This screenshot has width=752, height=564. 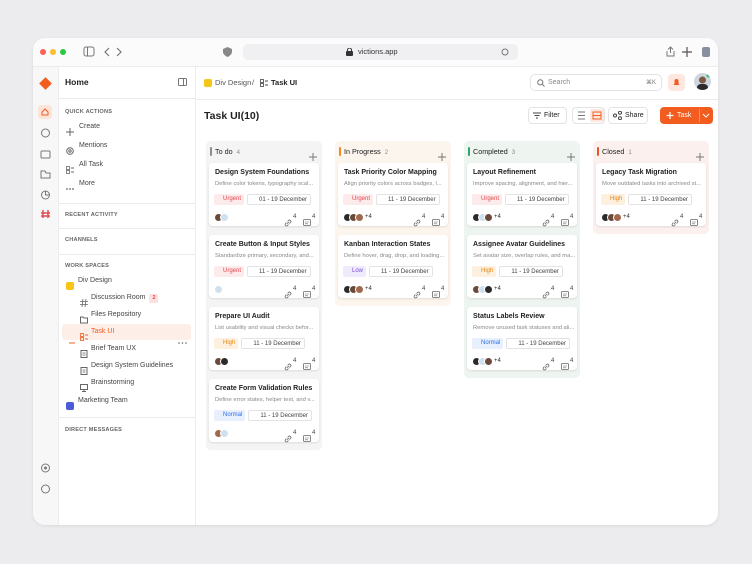 What do you see at coordinates (547, 115) in the screenshot?
I see `filter-button: Filter` at bounding box center [547, 115].